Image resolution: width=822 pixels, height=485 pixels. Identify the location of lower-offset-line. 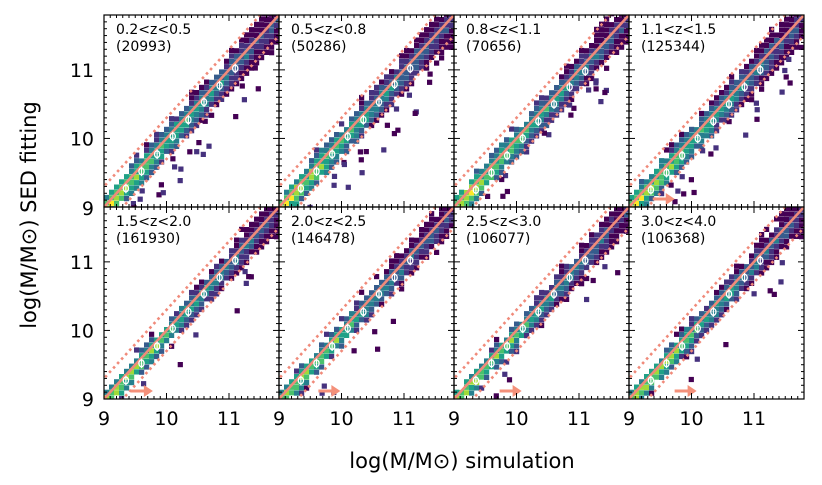
(549, 120).